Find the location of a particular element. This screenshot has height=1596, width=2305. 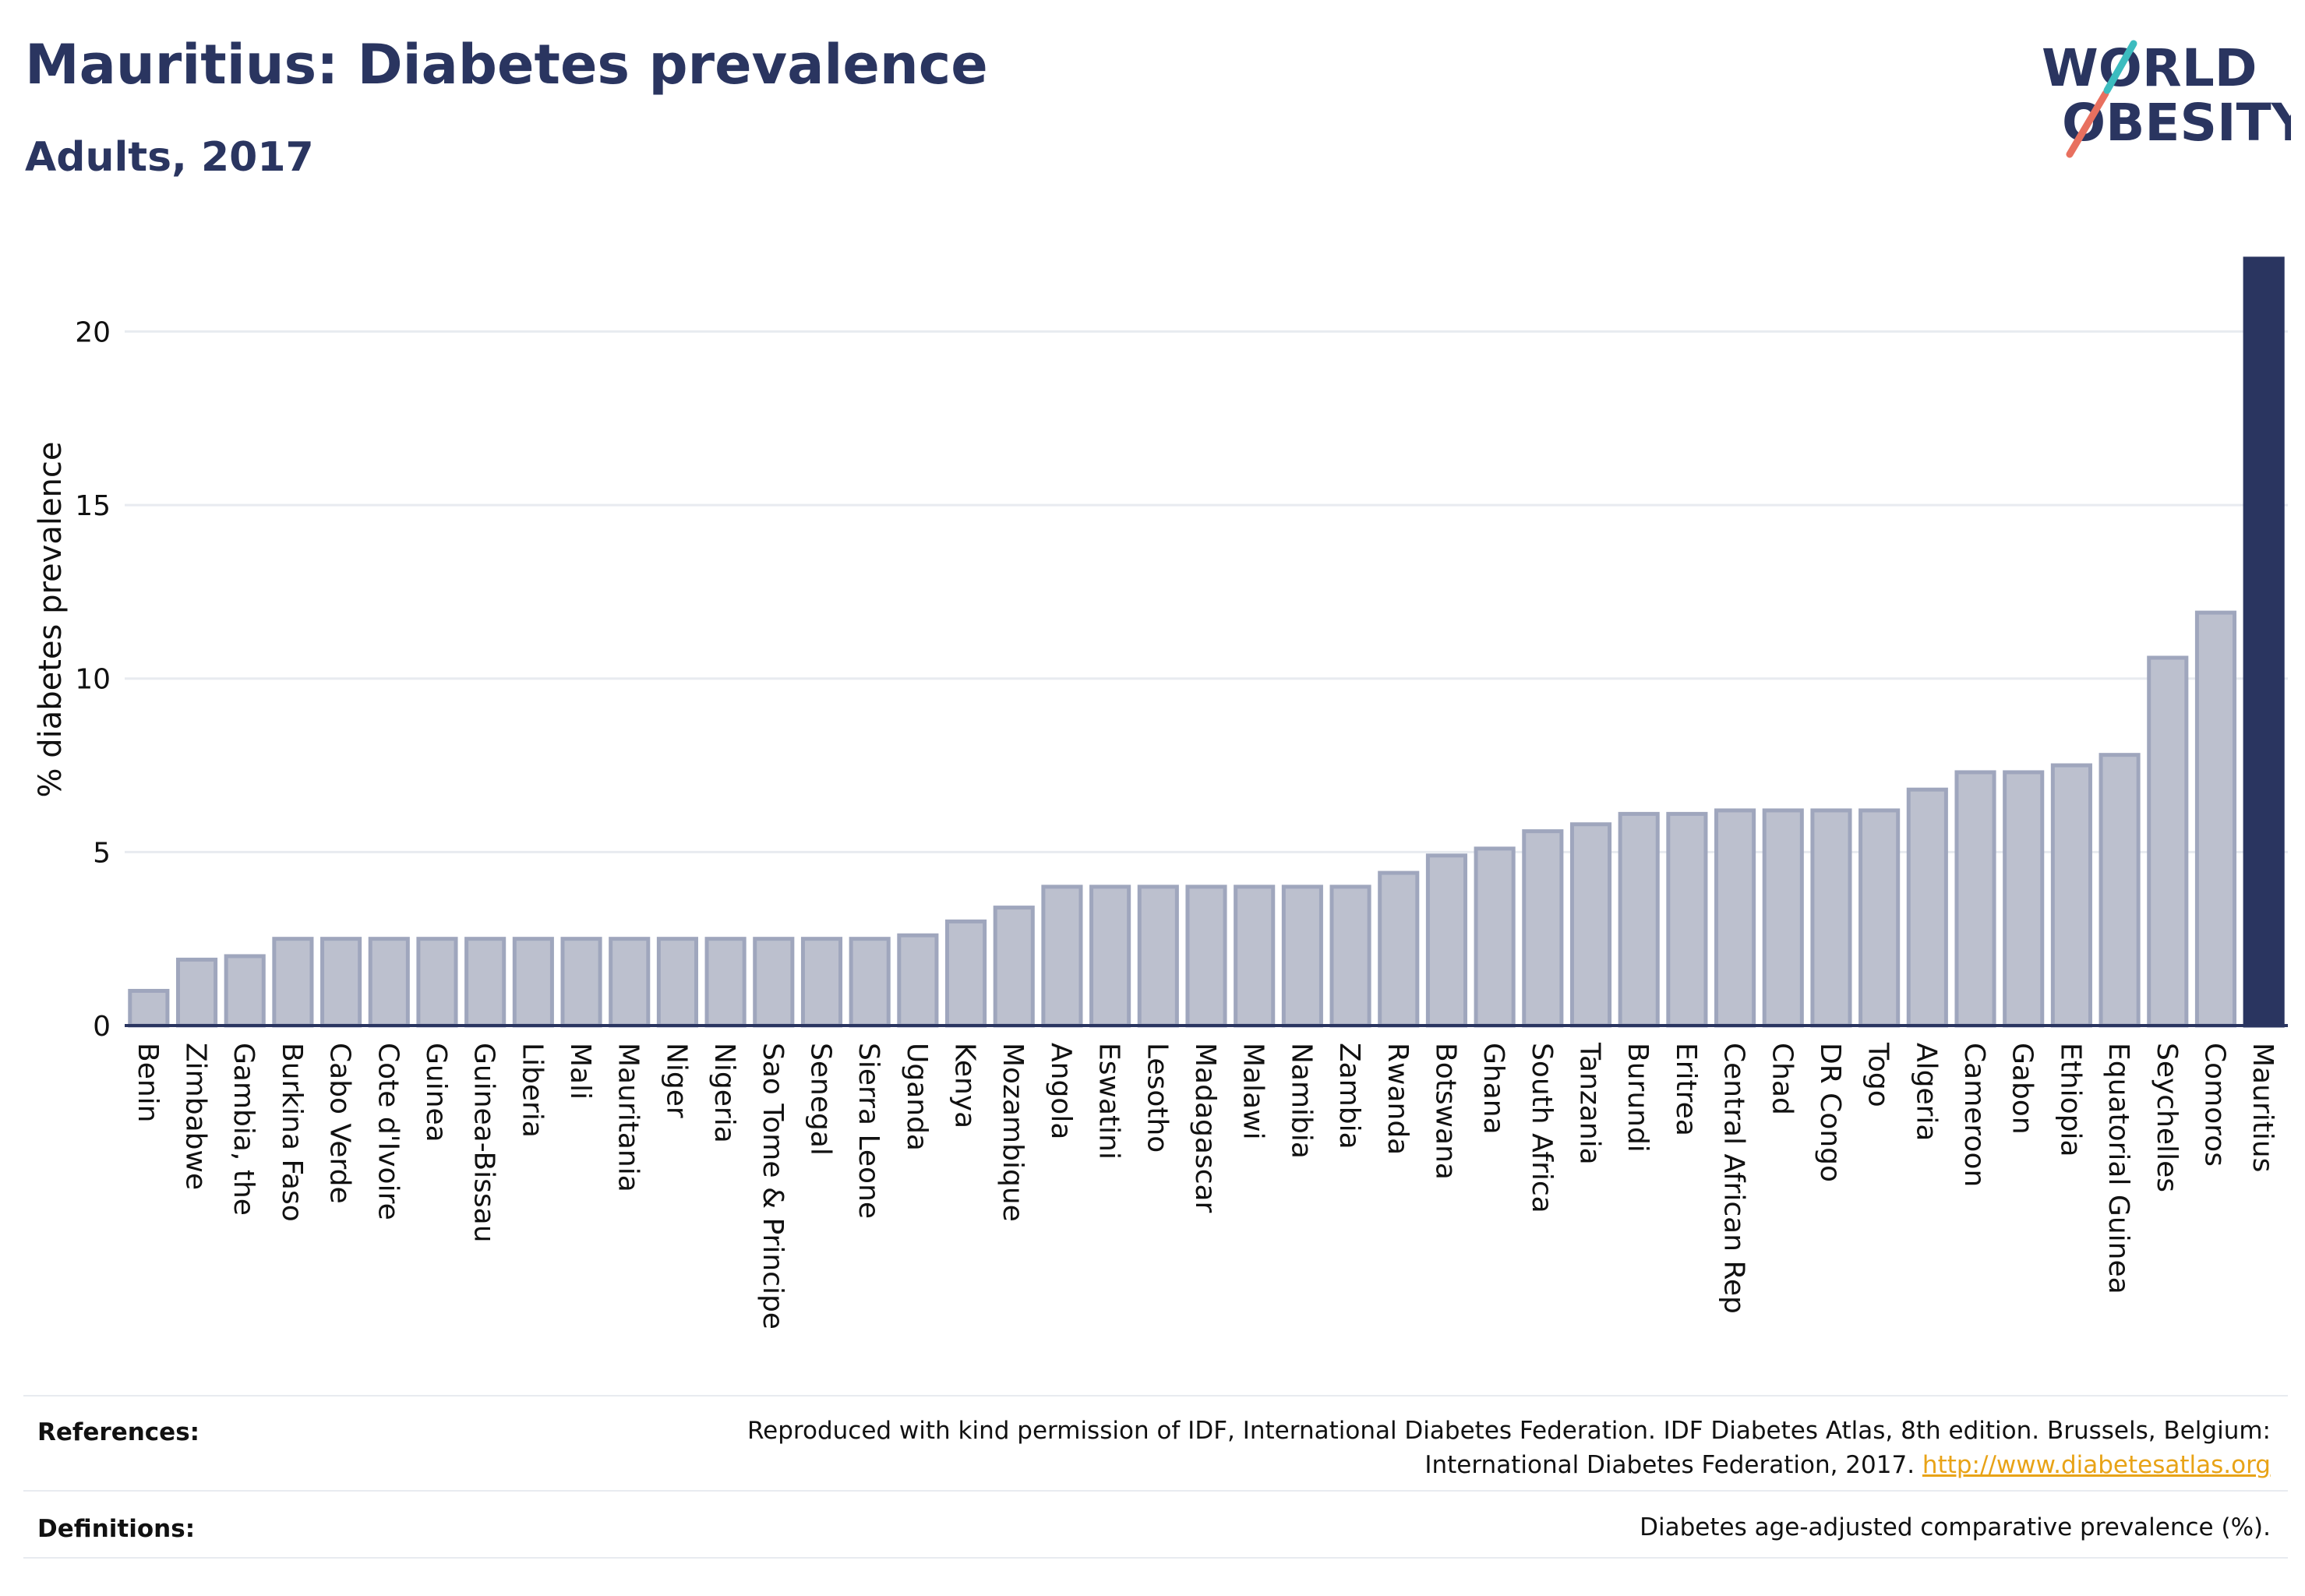

x-tick-label: Rwanda is located at coordinates (1398, 1099).